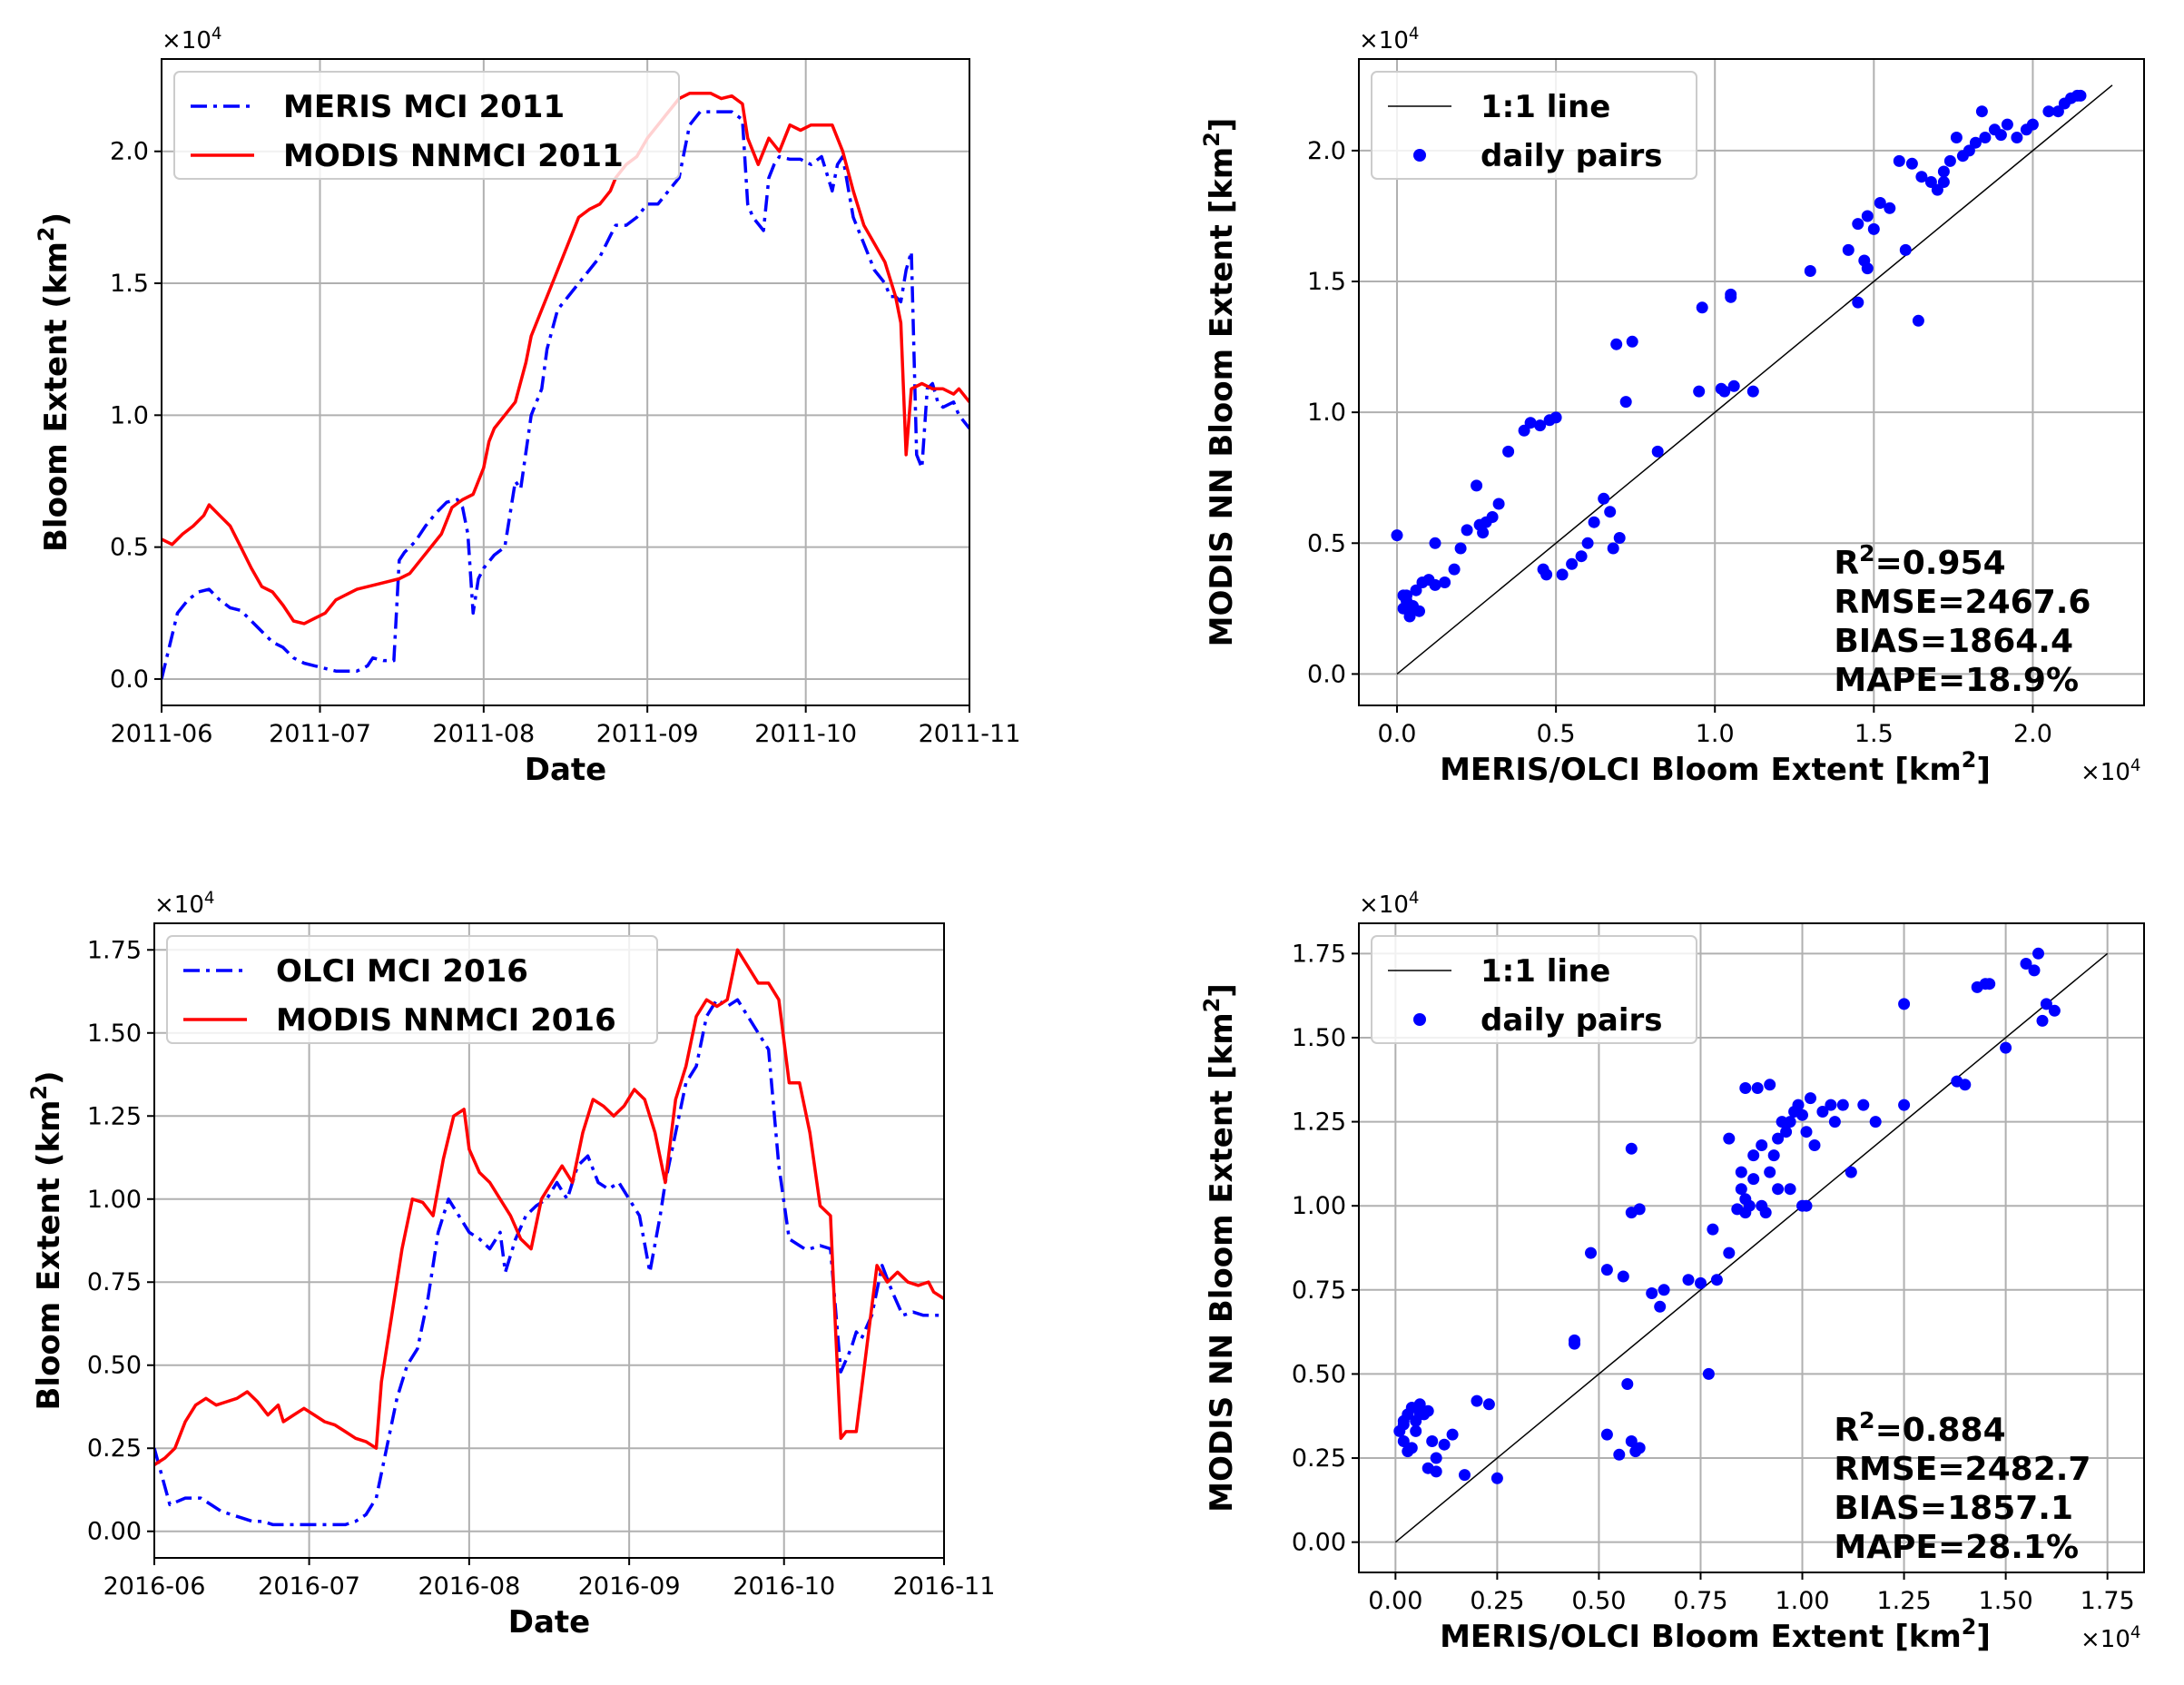 This screenshot has width=2184, height=1685. What do you see at coordinates (309, 1587) in the screenshot?
I see `x-tick-label: 2016-07` at bounding box center [309, 1587].